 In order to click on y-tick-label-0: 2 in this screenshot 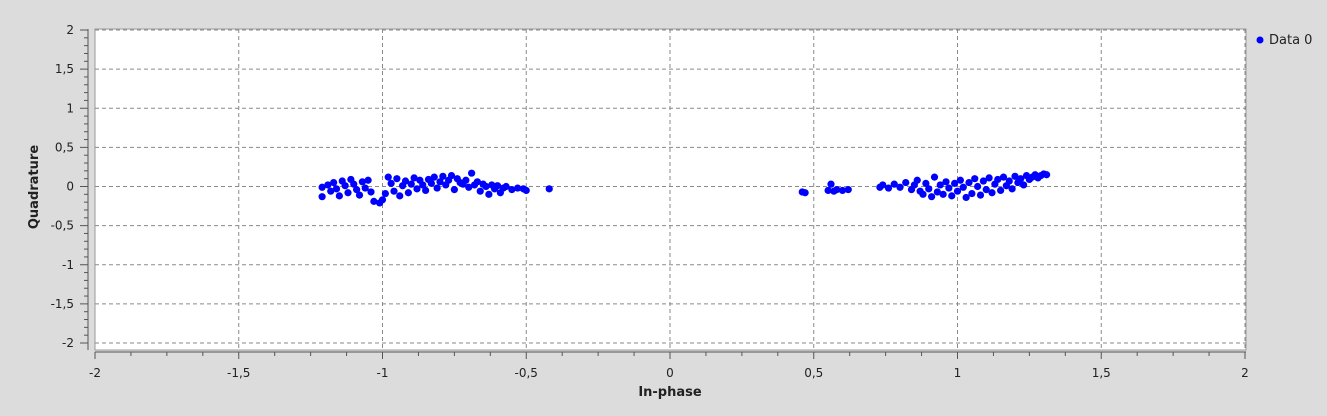, I will do `click(70, 30)`.